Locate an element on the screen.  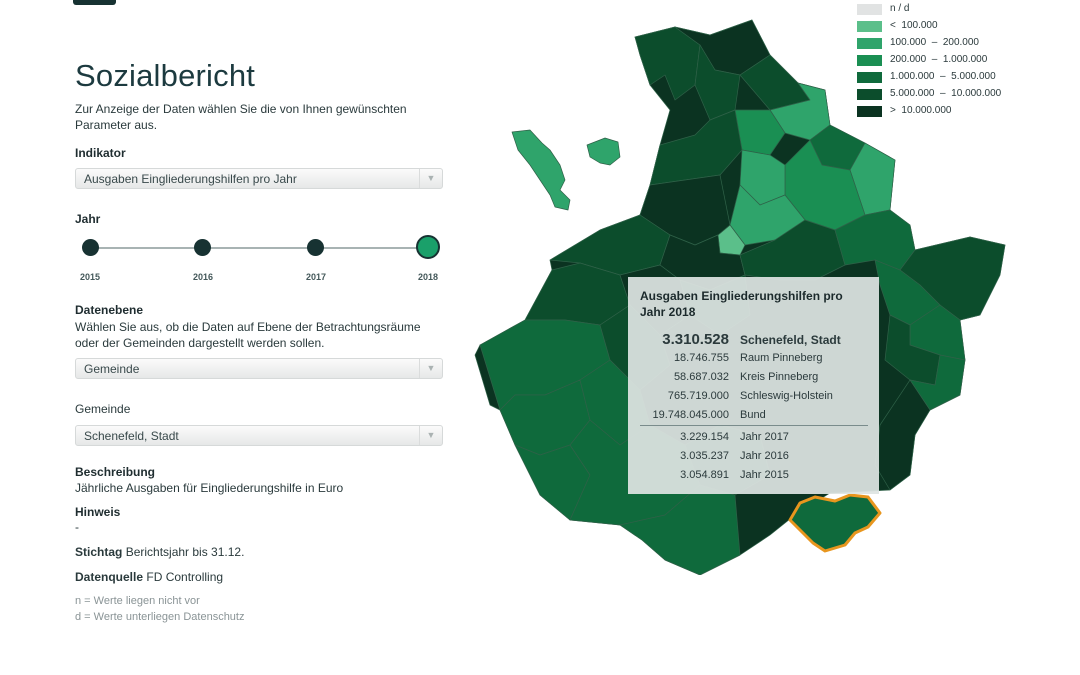
datenquelle-text: FD Controlling is located at coordinates (185, 577).